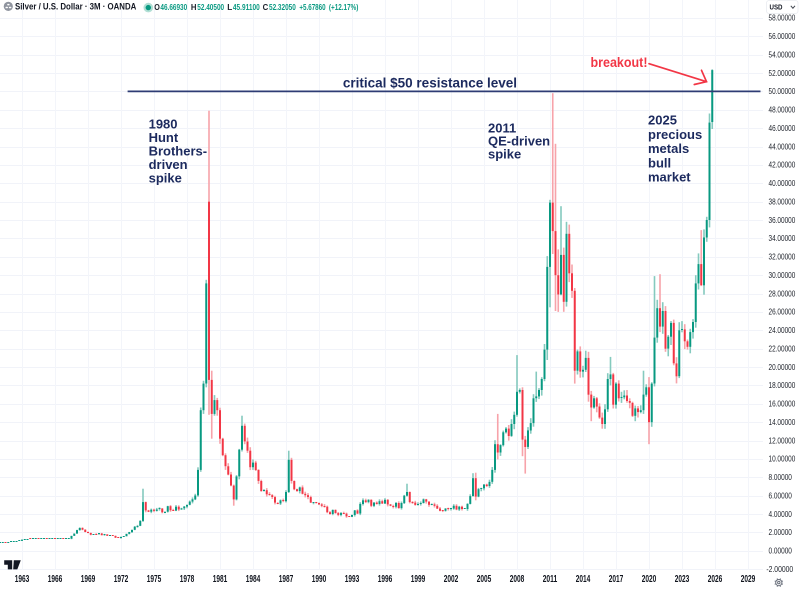 Image resolution: width=800 pixels, height=591 pixels. What do you see at coordinates (781, 514) in the screenshot?
I see `svg-text: 4.00000` at bounding box center [781, 514].